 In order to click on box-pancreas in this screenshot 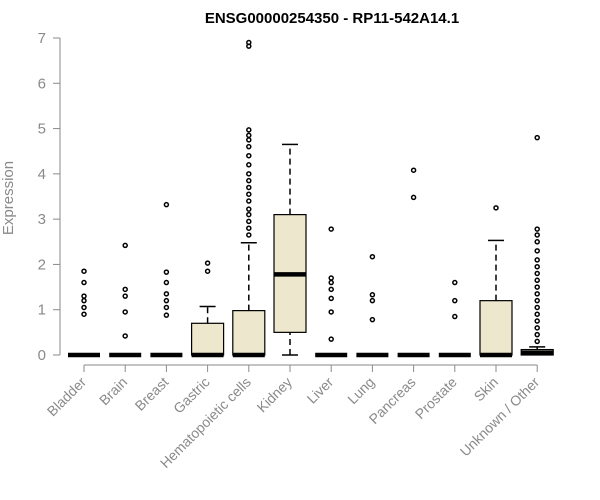, I will do `click(413, 262)`.